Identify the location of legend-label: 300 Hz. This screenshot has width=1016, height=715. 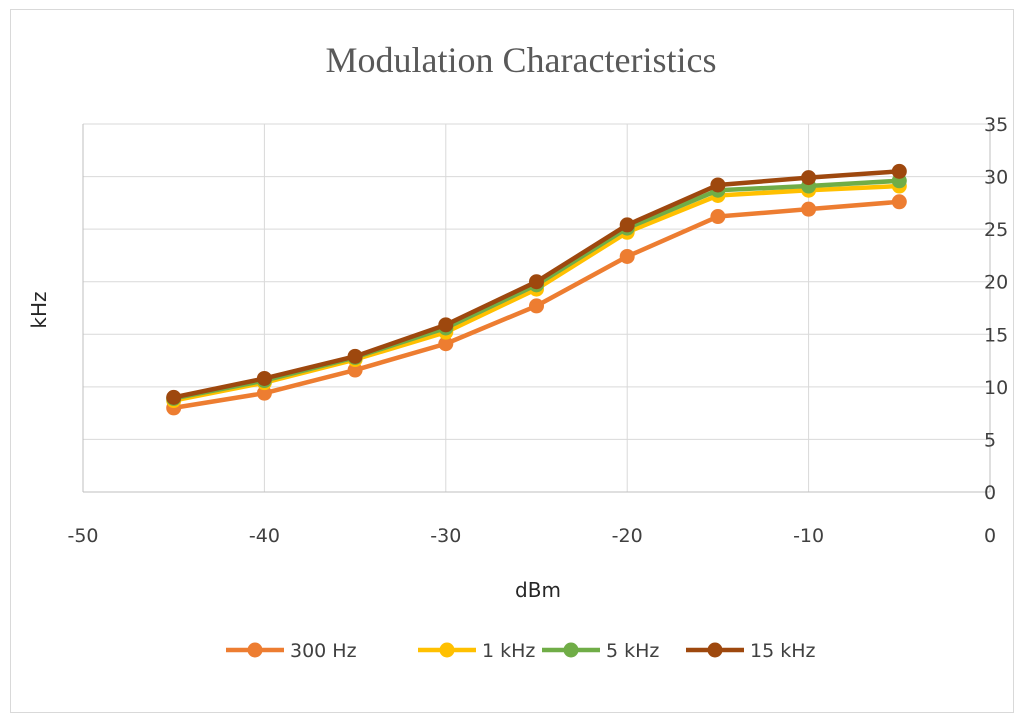
(323, 651).